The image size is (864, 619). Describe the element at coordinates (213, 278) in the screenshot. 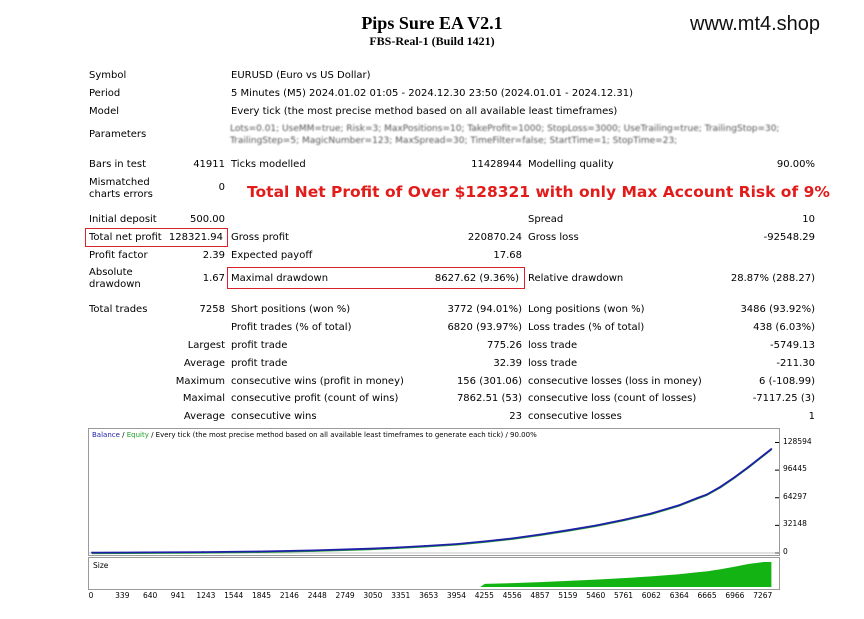

I see `absolute-drawdown-value: 1.67` at that location.